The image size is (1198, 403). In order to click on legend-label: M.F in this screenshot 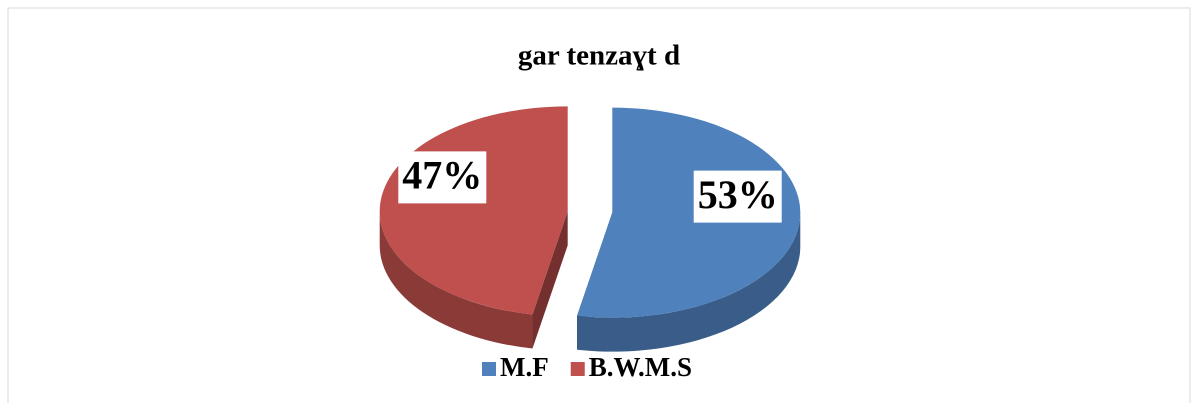, I will do `click(524, 367)`.